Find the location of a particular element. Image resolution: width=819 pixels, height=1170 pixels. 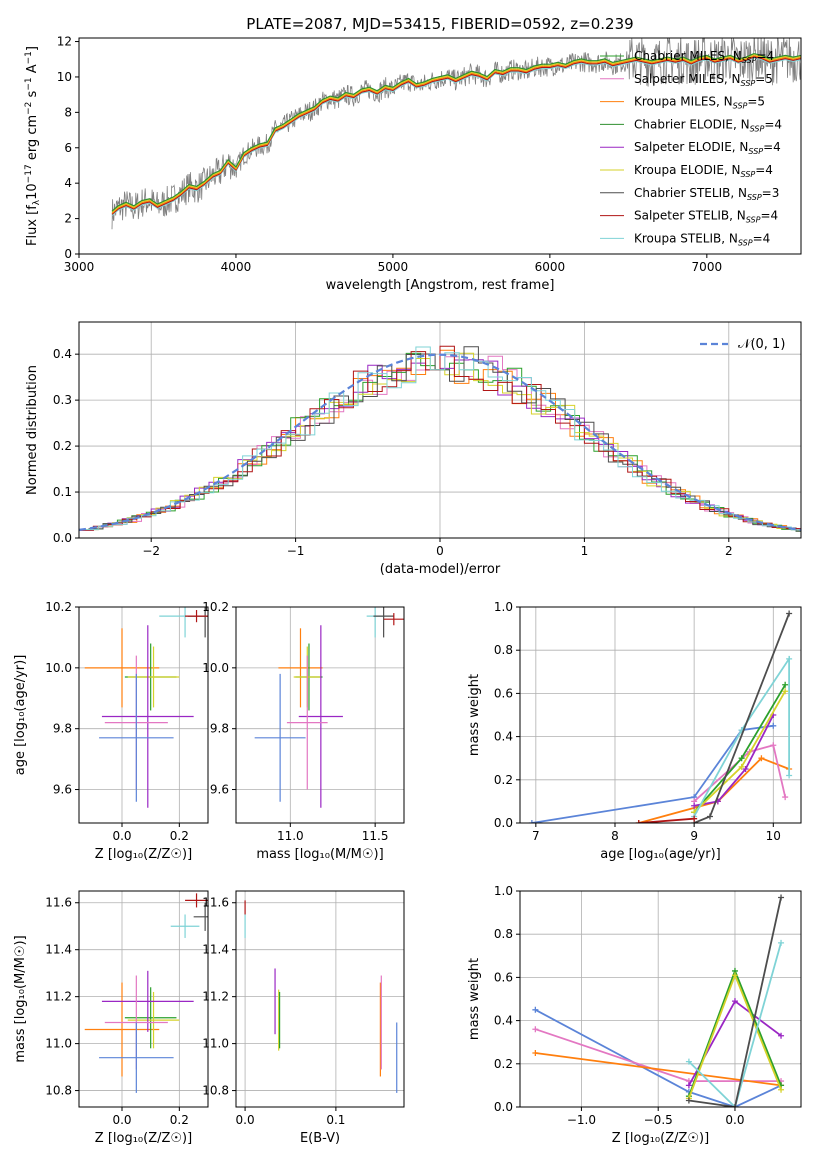

legend-entry: Kroupa MILES, NSSP=5 is located at coordinates (699, 103).